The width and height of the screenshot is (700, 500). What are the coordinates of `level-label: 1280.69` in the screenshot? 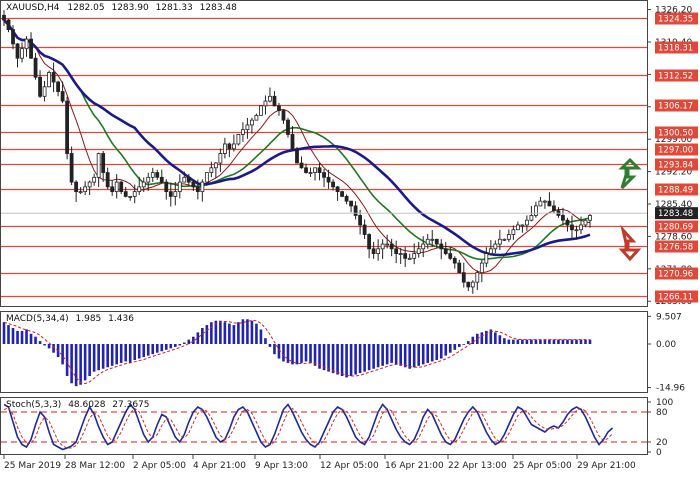 It's located at (676, 226).